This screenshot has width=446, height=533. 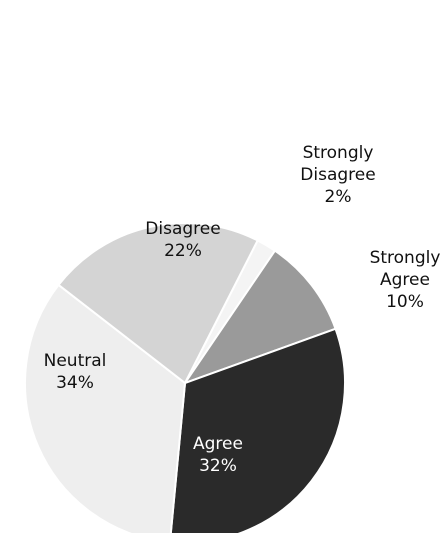 What do you see at coordinates (183, 229) in the screenshot?
I see `category-label: Disagree` at bounding box center [183, 229].